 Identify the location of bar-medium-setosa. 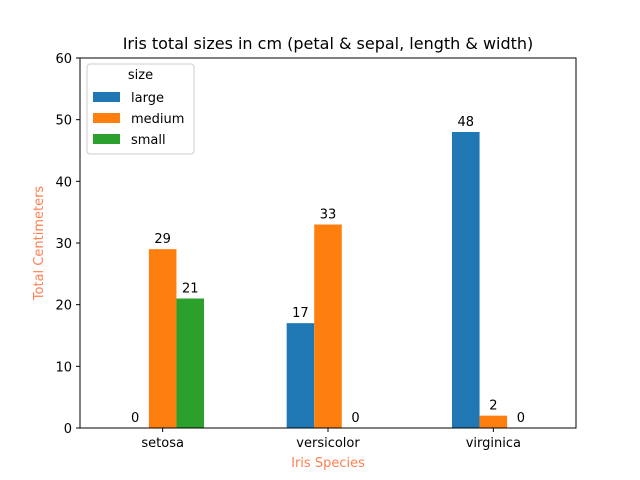
(162, 338).